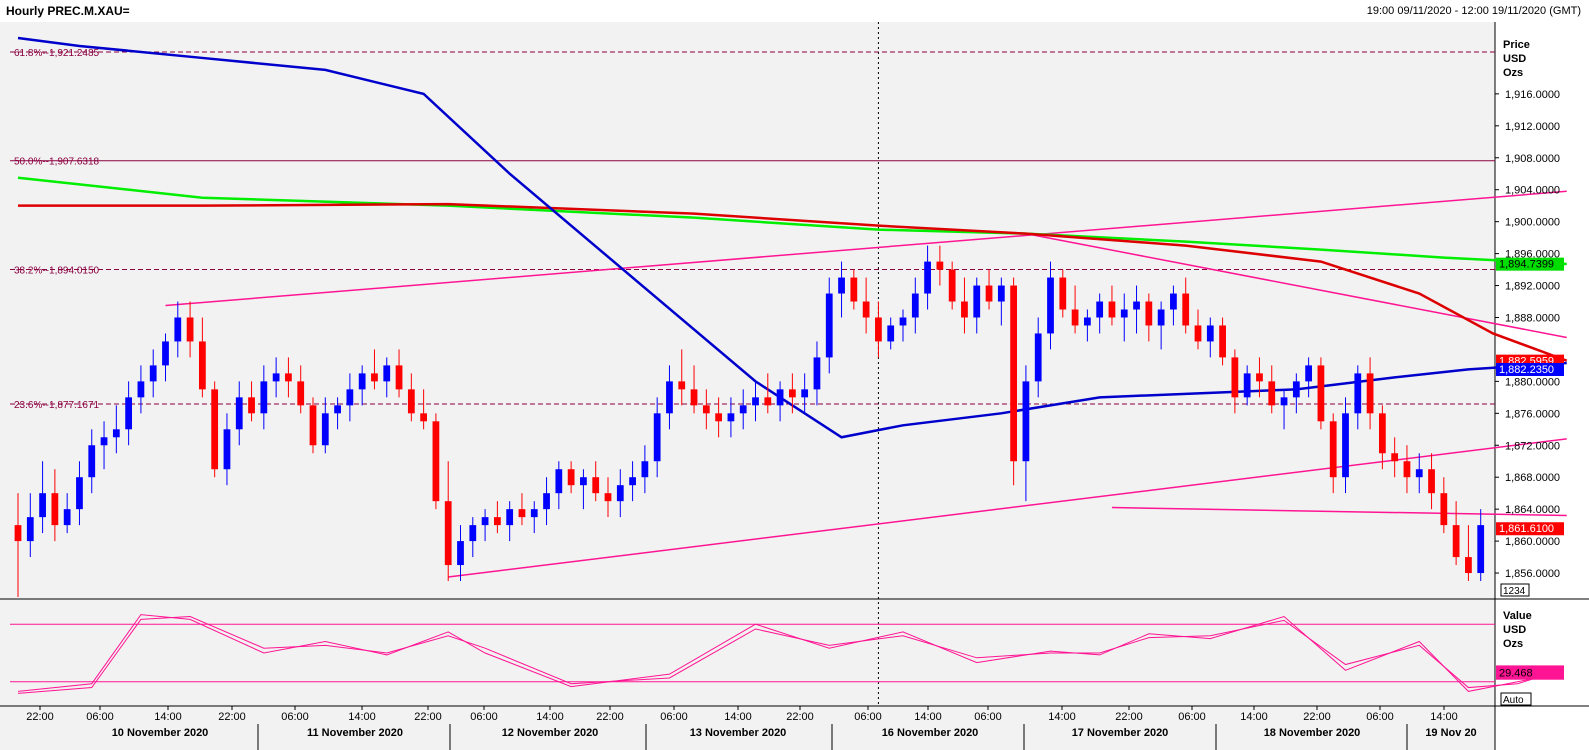  What do you see at coordinates (68, 11) in the screenshot?
I see `instrument-title: Hourly PREC.M.XAU=` at bounding box center [68, 11].